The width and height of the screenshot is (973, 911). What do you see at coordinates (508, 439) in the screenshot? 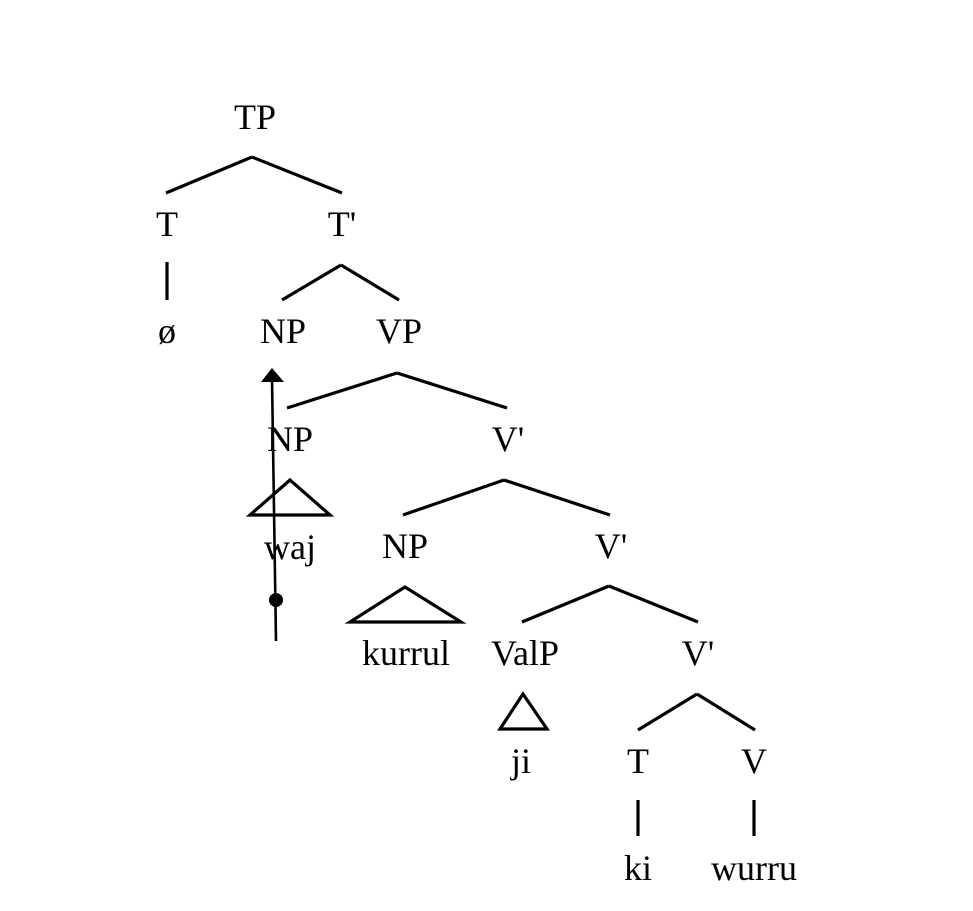
I see `label-v-bar-1: V'` at bounding box center [508, 439].